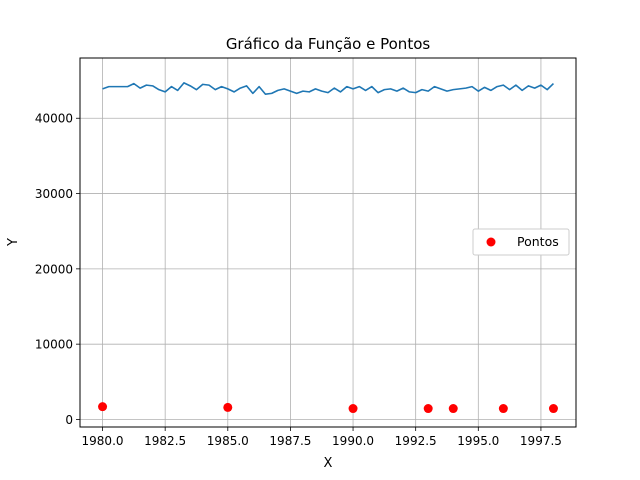  I want to click on legend: Pontos, so click(521, 242).